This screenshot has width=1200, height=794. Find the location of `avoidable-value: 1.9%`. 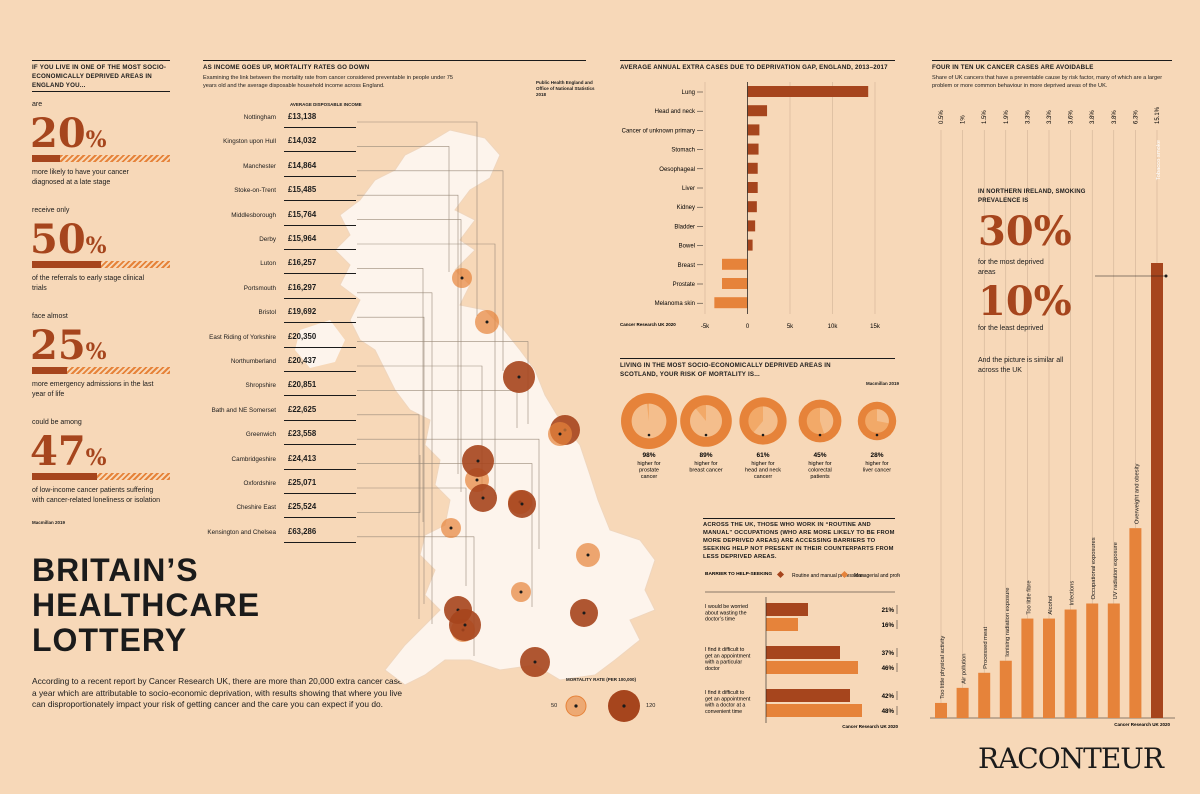

avoidable-value: 1.9% is located at coordinates (1007, 117).